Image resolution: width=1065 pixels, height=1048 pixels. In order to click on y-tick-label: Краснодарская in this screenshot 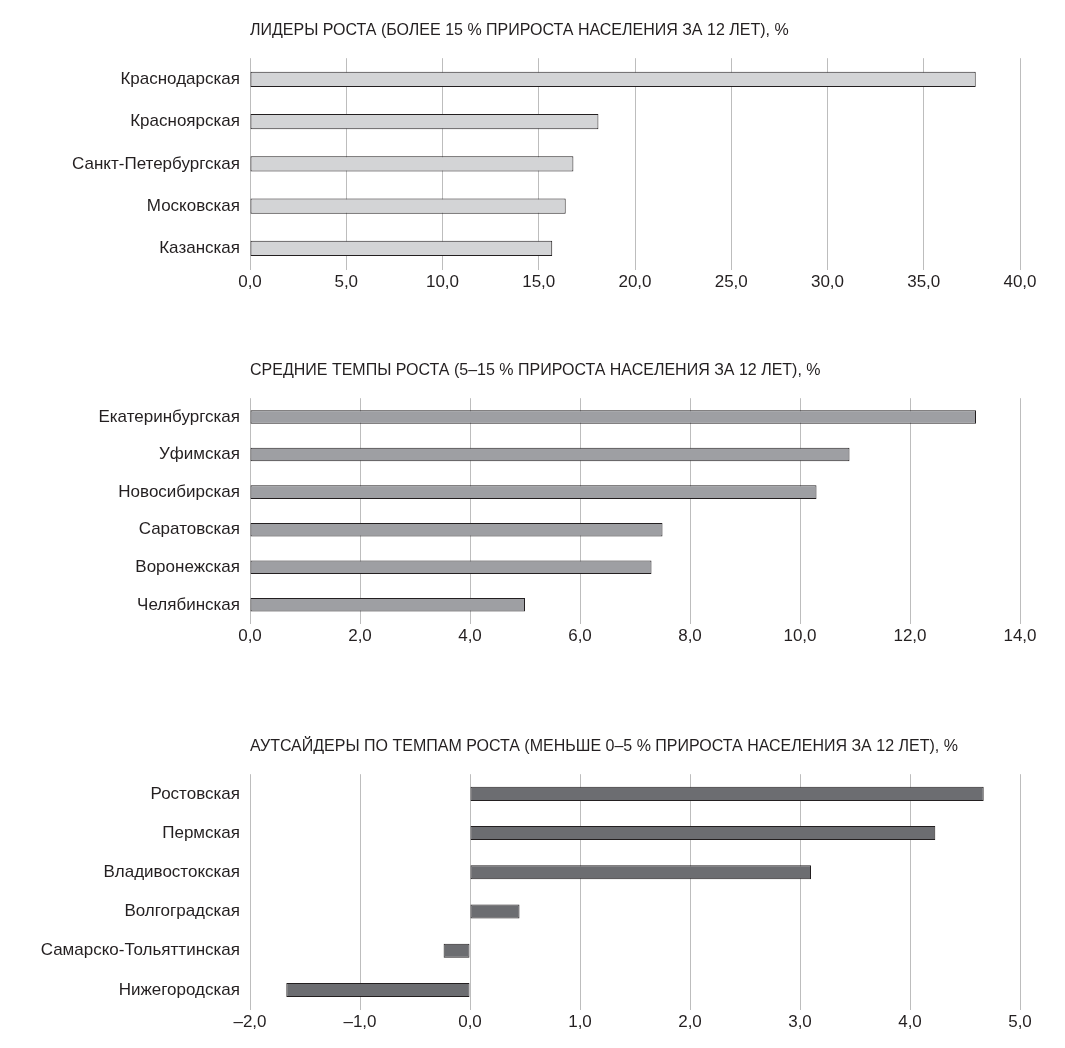, I will do `click(180, 79)`.